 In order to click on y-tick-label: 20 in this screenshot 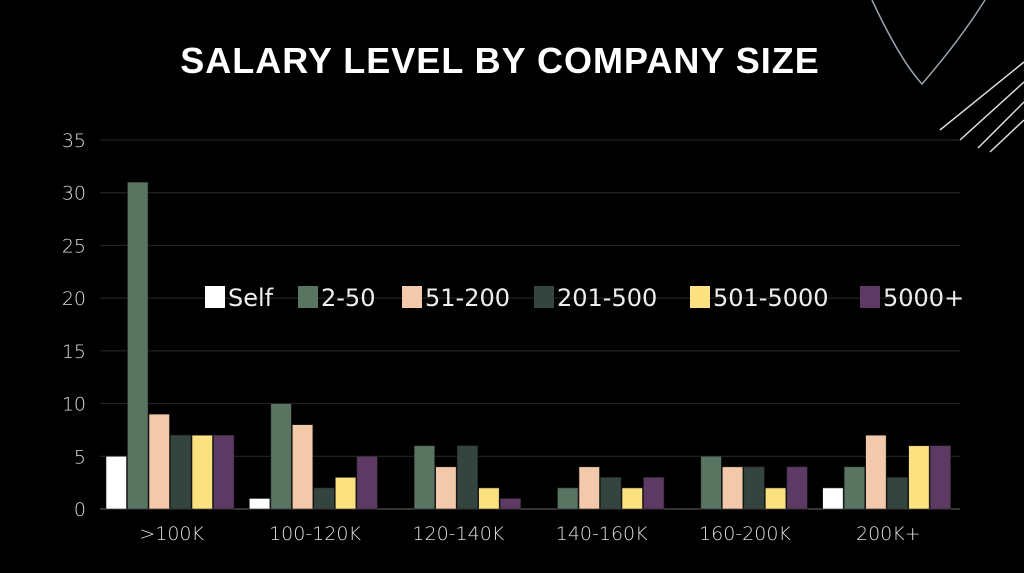, I will do `click(74, 299)`.